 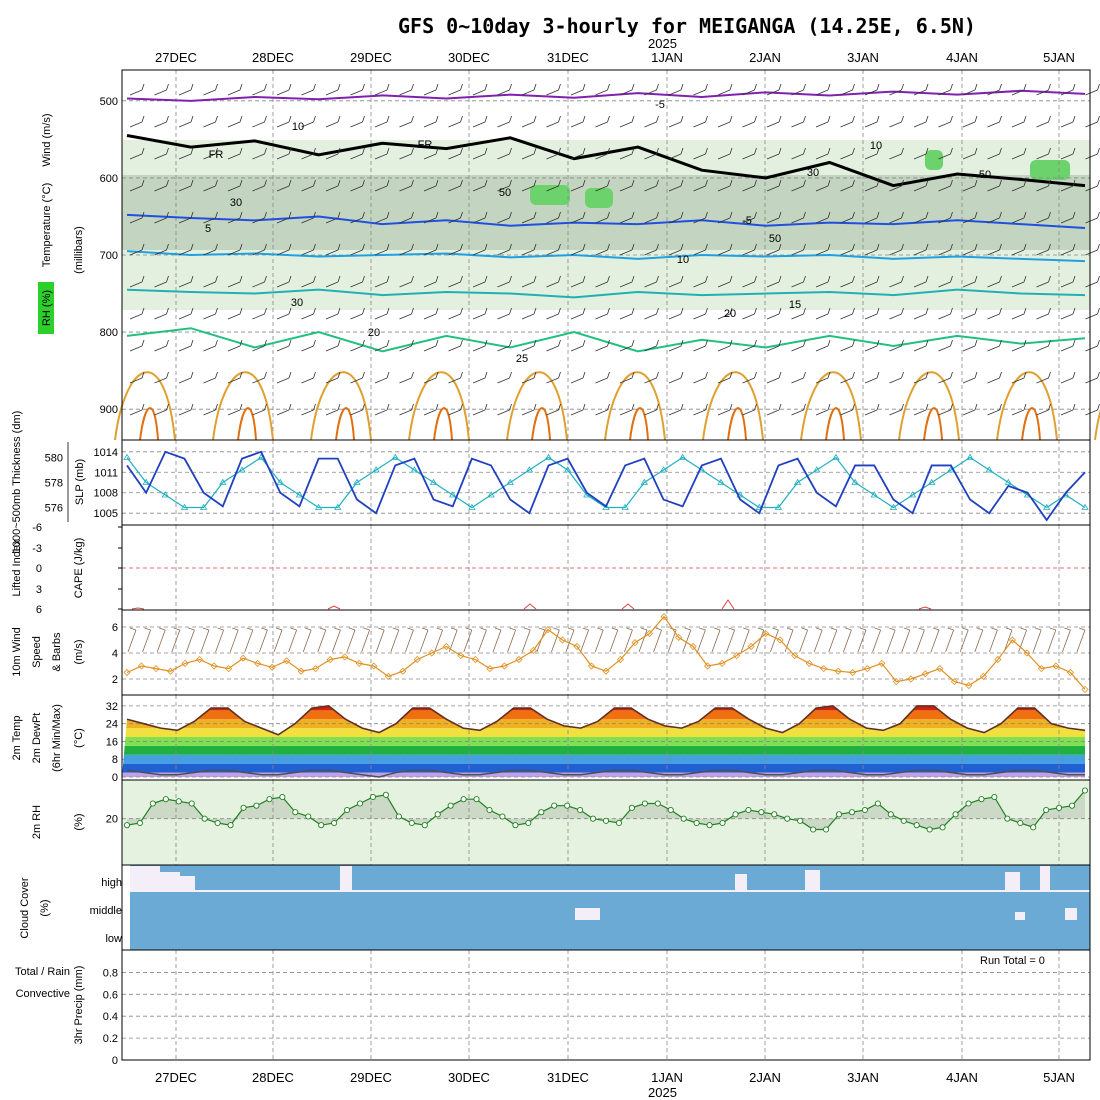 I want to click on date-label-bottom: 1JAN, so click(x=667, y=1077).